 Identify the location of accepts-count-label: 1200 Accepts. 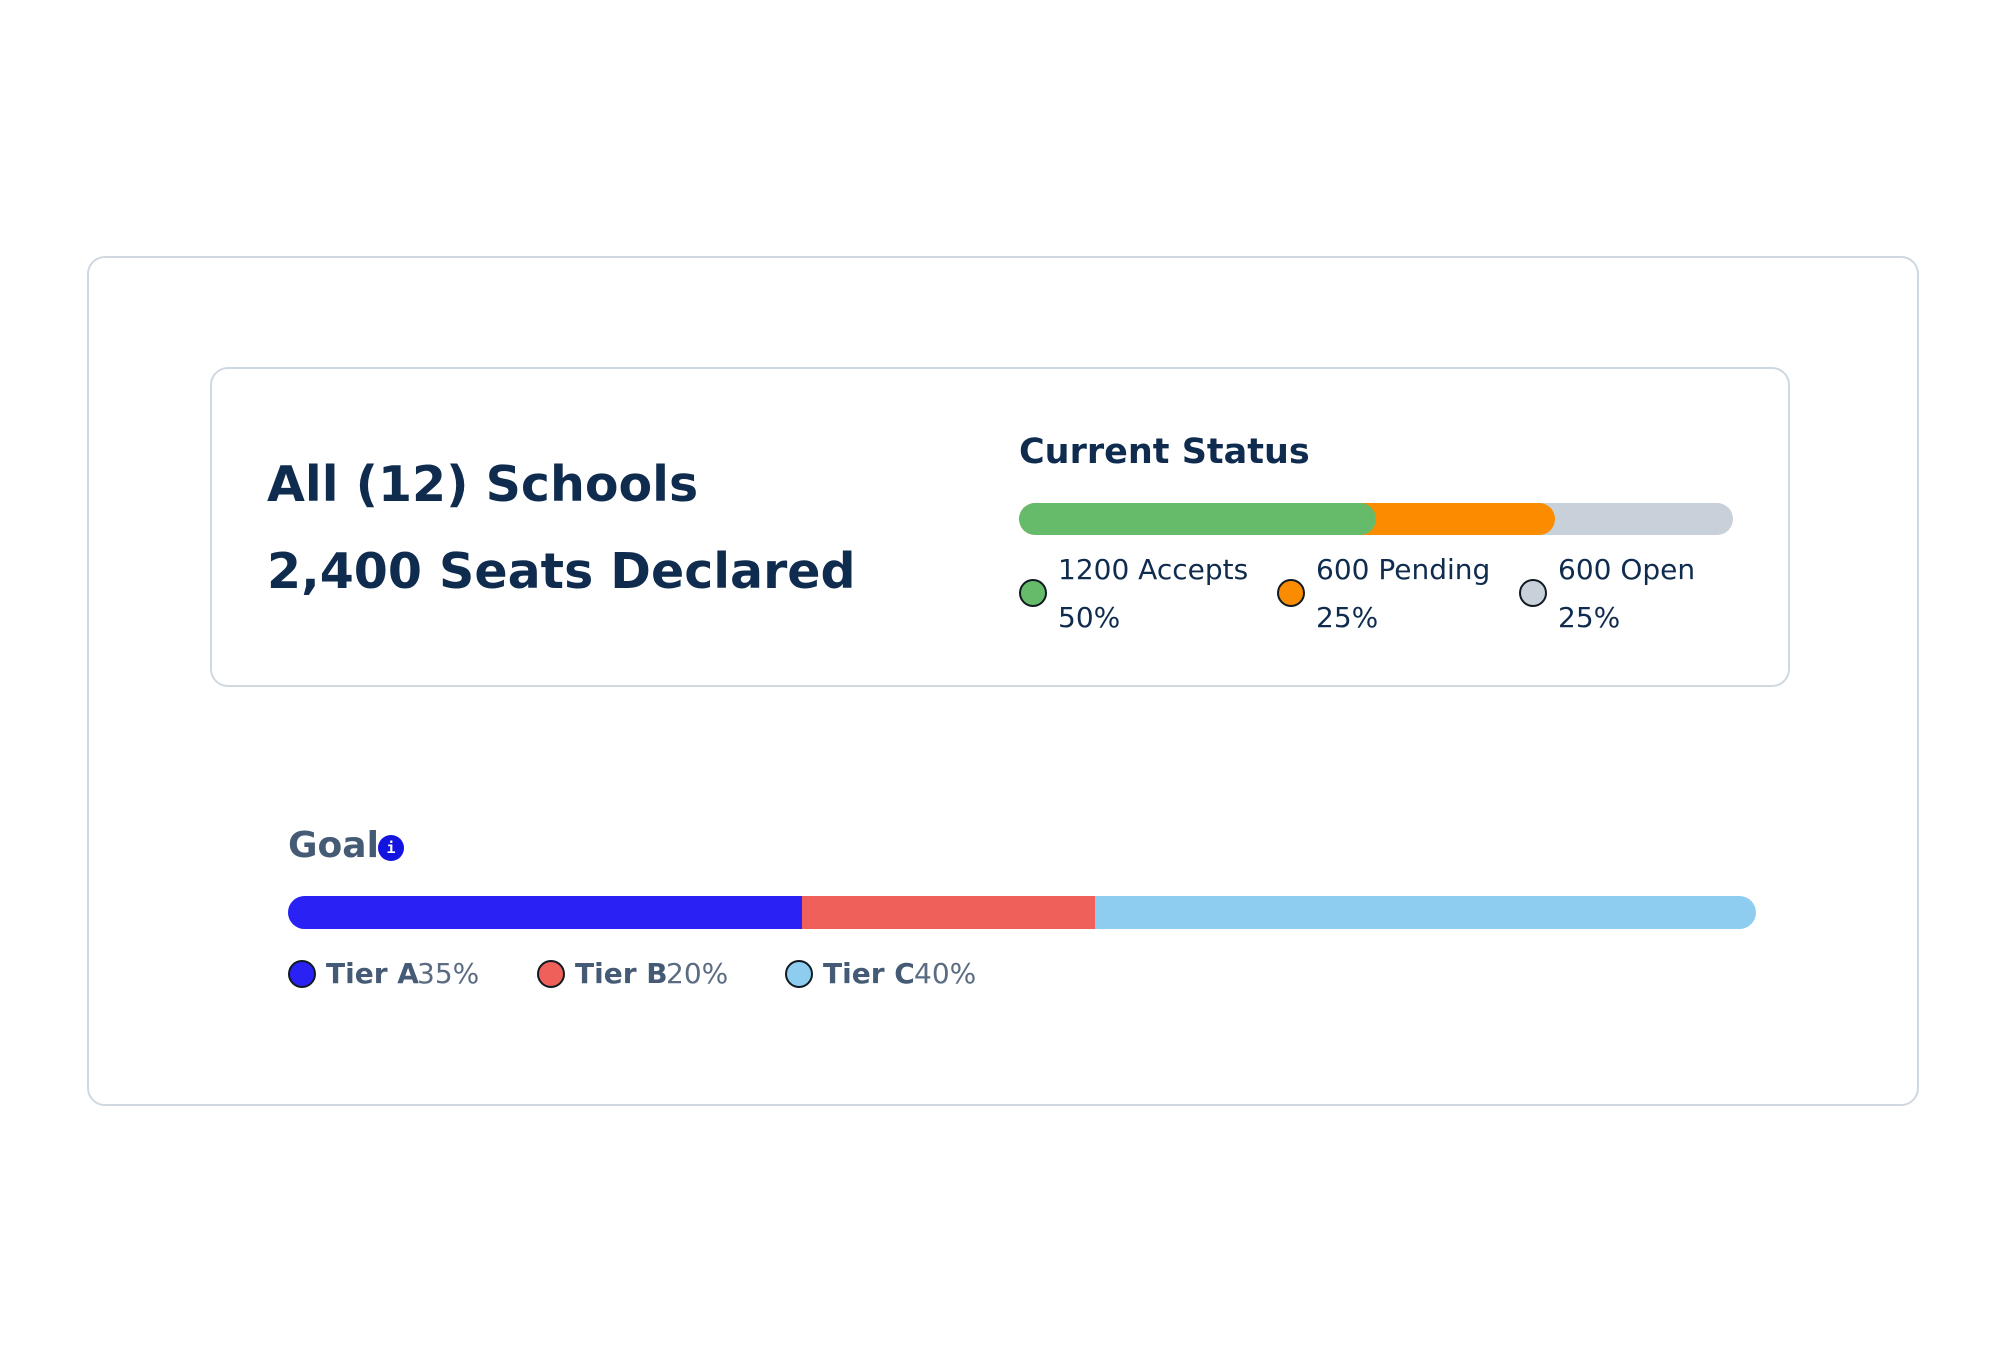
(1153, 569).